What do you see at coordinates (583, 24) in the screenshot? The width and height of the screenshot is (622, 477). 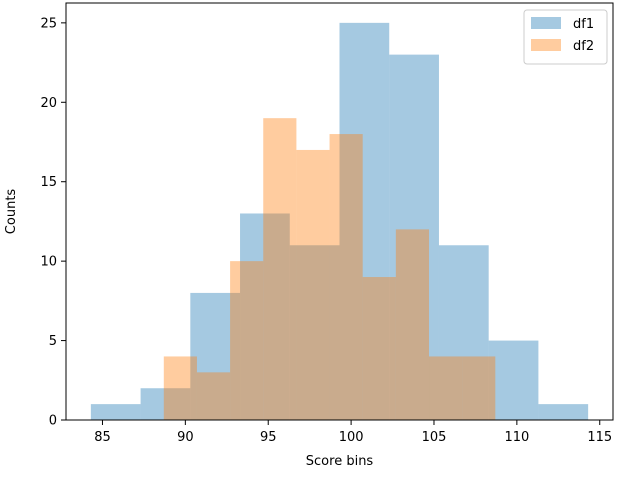 I see `legend-label-df1: df1` at bounding box center [583, 24].